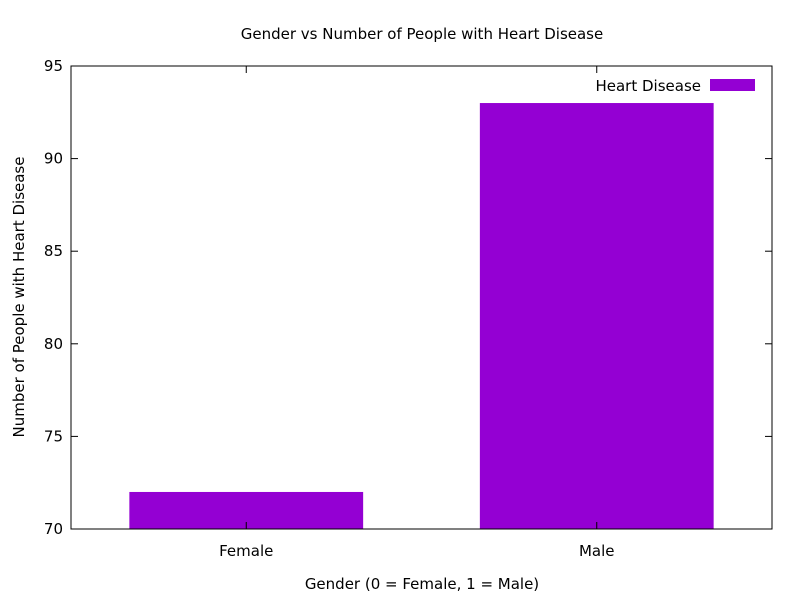  What do you see at coordinates (732, 85) in the screenshot?
I see `legend-swatch` at bounding box center [732, 85].